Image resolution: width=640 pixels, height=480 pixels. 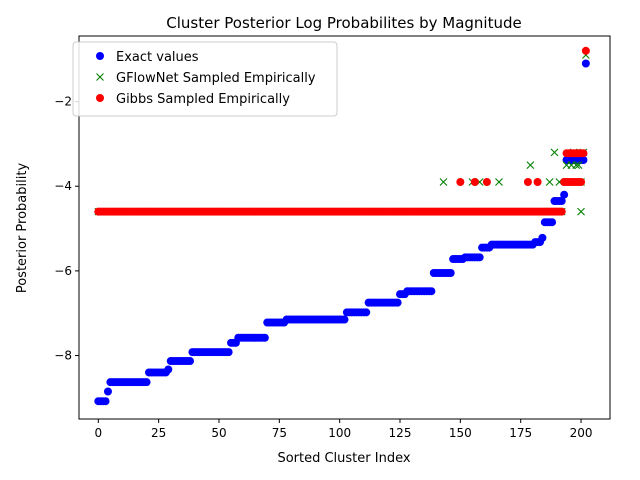 I want to click on legend-item: GFlowNet Sampled Empirically, so click(x=206, y=78).